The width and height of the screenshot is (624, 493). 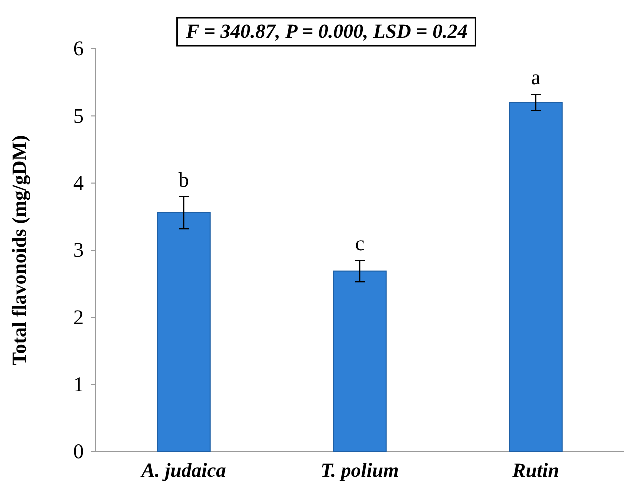 What do you see at coordinates (79, 116) in the screenshot?
I see `y-tick-label: 5` at bounding box center [79, 116].